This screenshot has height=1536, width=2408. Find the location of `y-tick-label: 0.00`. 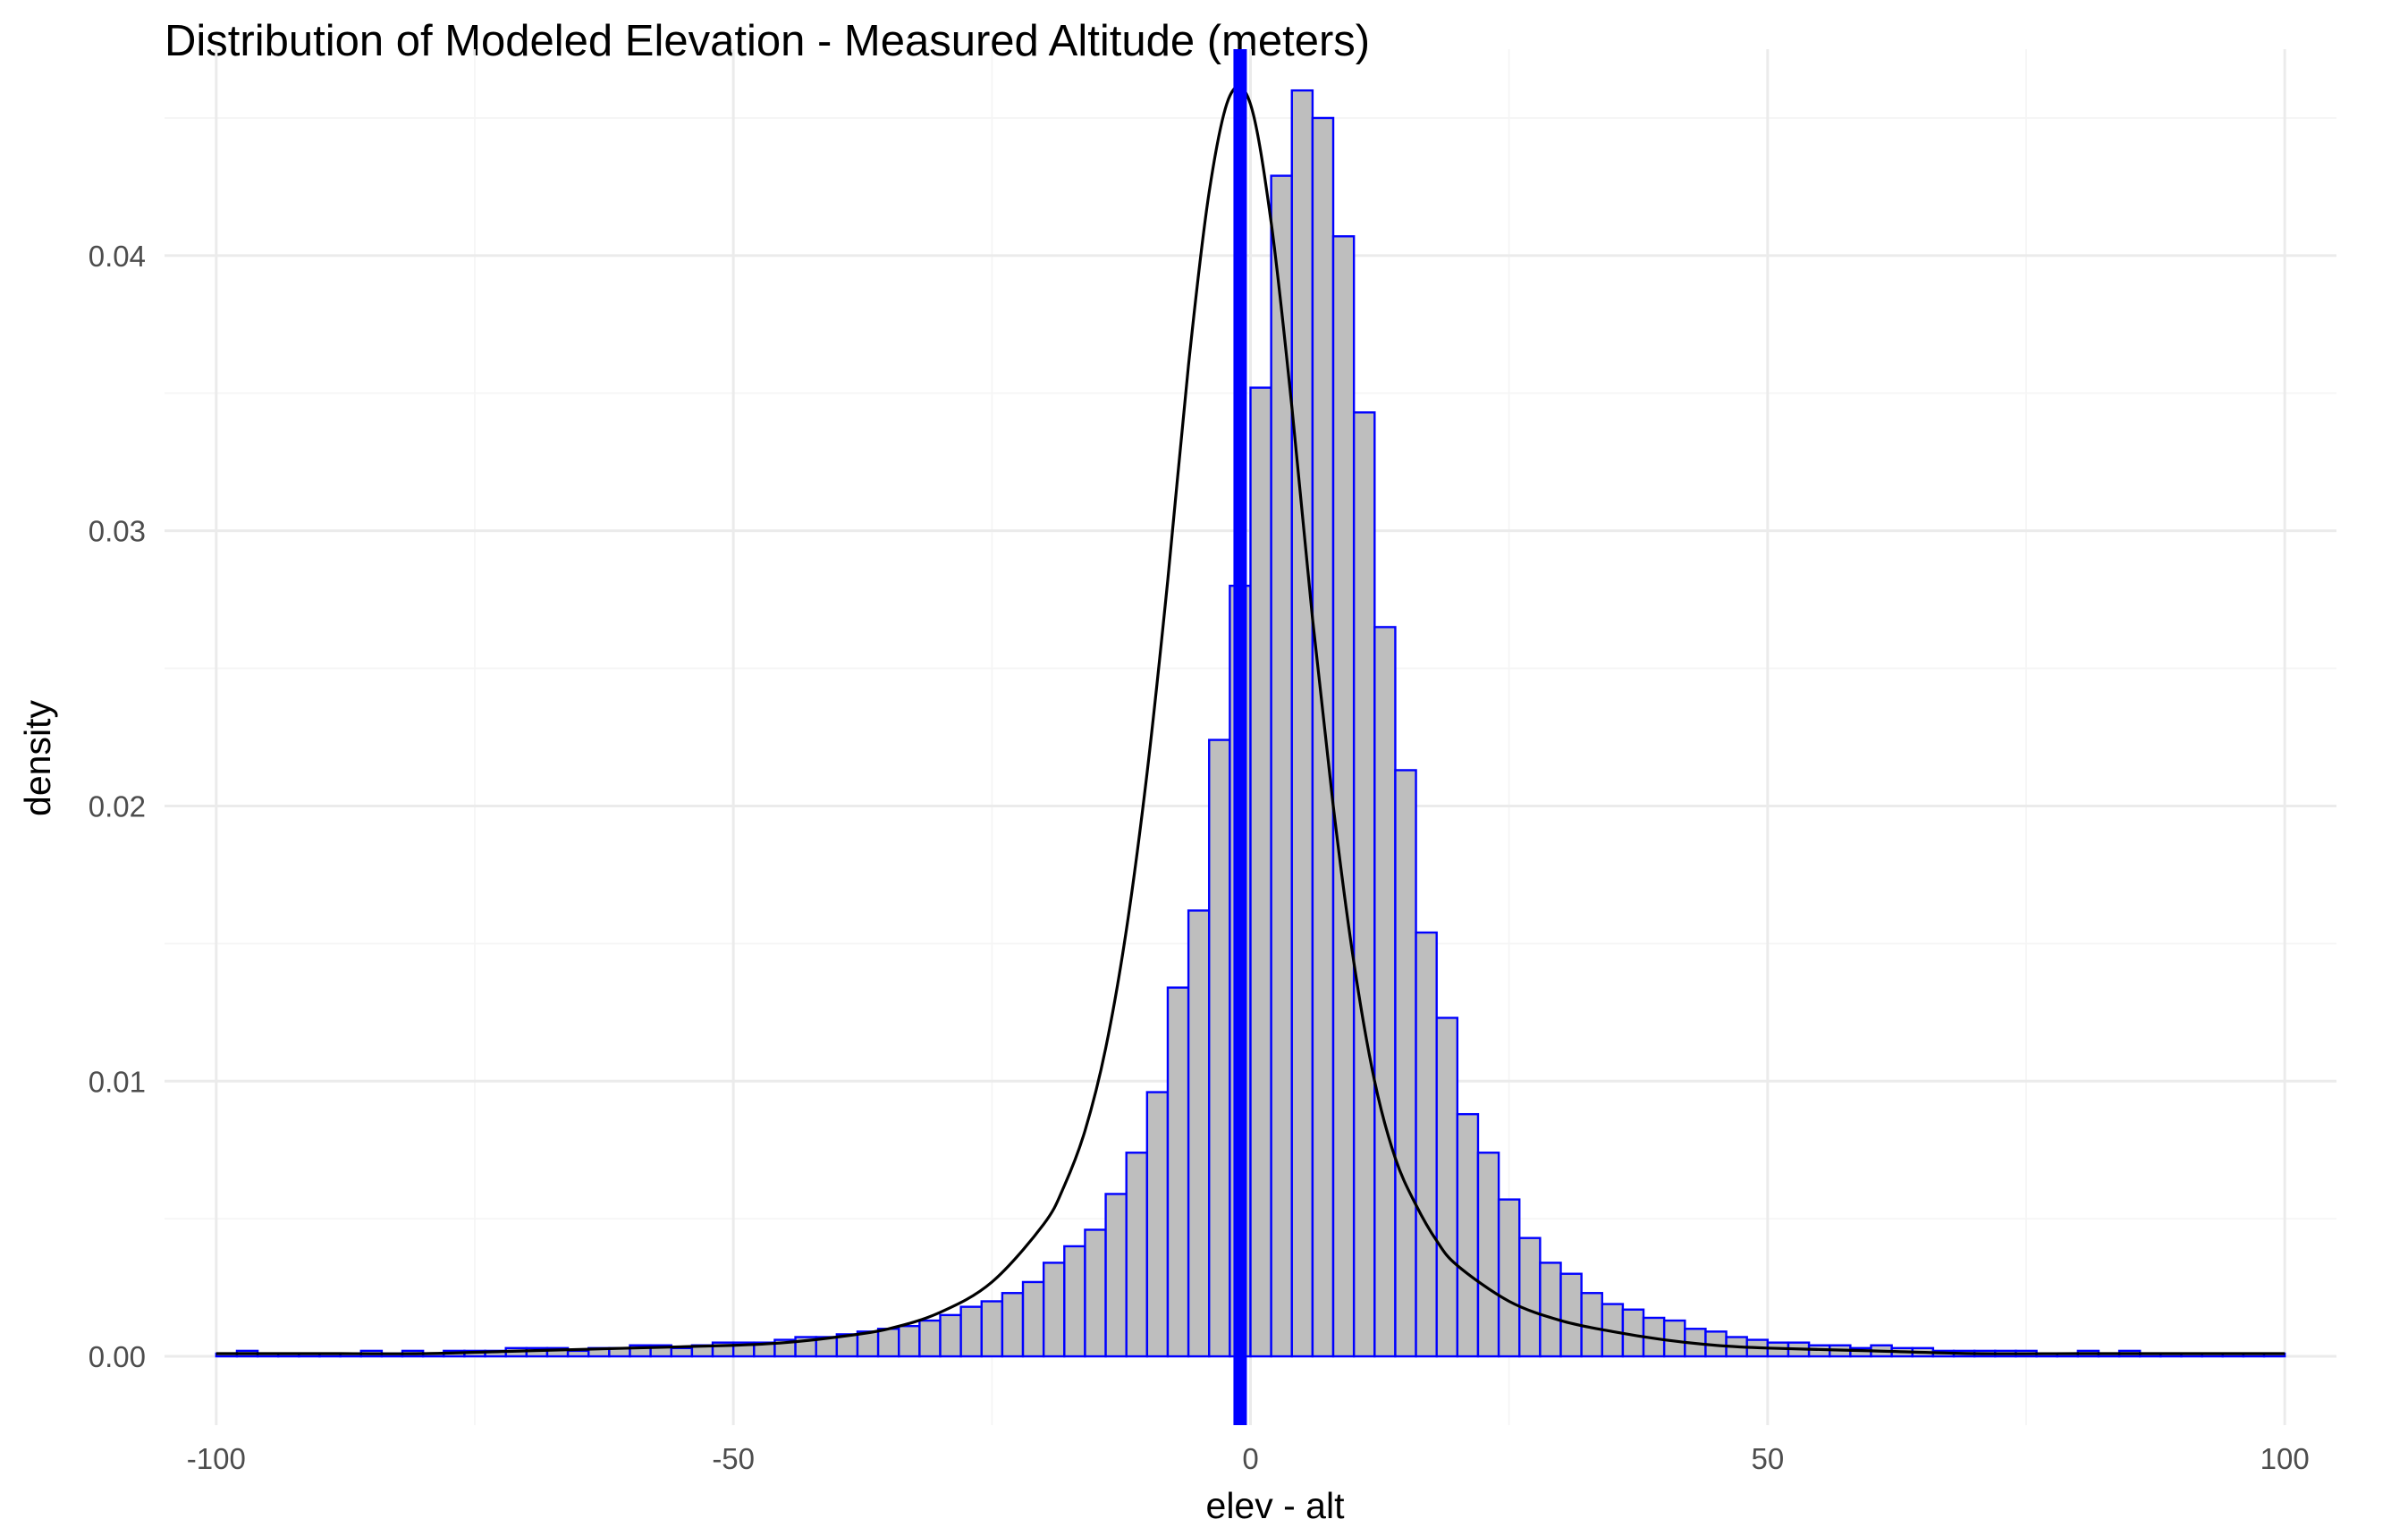

y-tick-label: 0.00 is located at coordinates (118, 1356).